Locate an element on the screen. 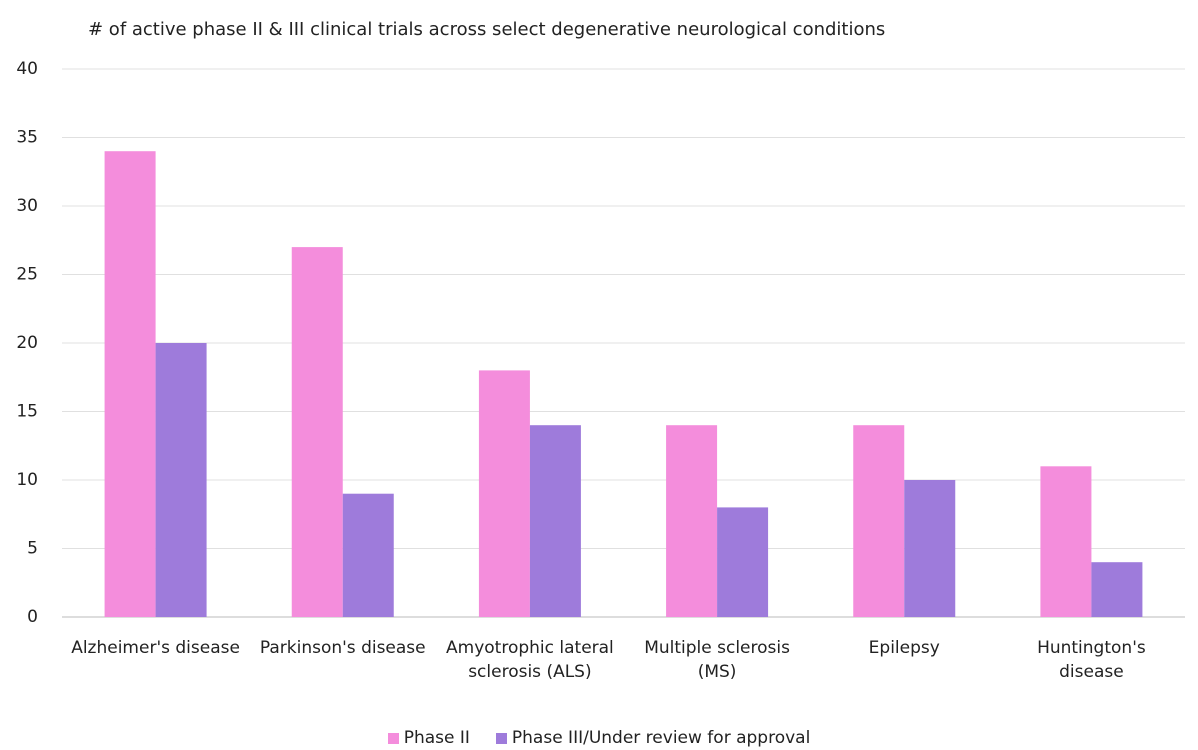 The height and width of the screenshot is (750, 1198). x-tick-label: Amyotrophic lateral sclerosis (ALS) is located at coordinates (530, 660).